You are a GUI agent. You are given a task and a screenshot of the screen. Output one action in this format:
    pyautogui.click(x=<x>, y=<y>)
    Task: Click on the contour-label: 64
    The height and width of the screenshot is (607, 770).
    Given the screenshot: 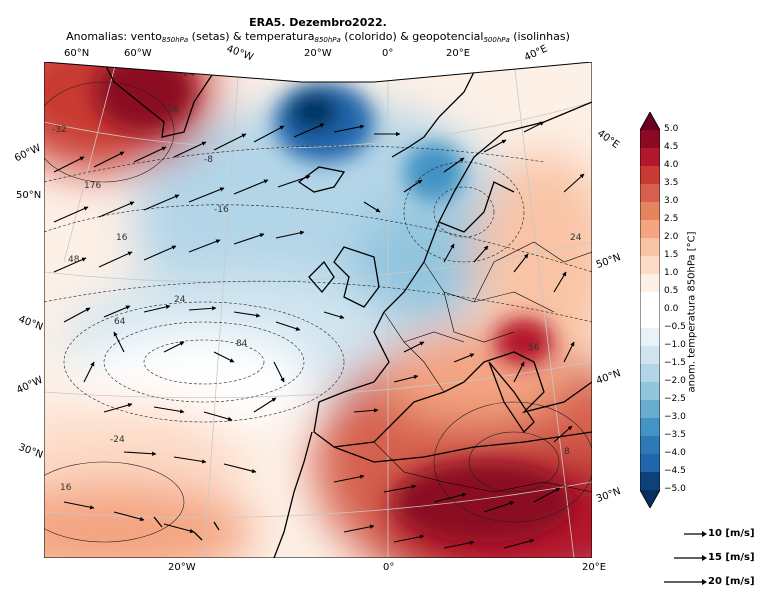 What is the action you would take?
    pyautogui.click(x=120, y=322)
    